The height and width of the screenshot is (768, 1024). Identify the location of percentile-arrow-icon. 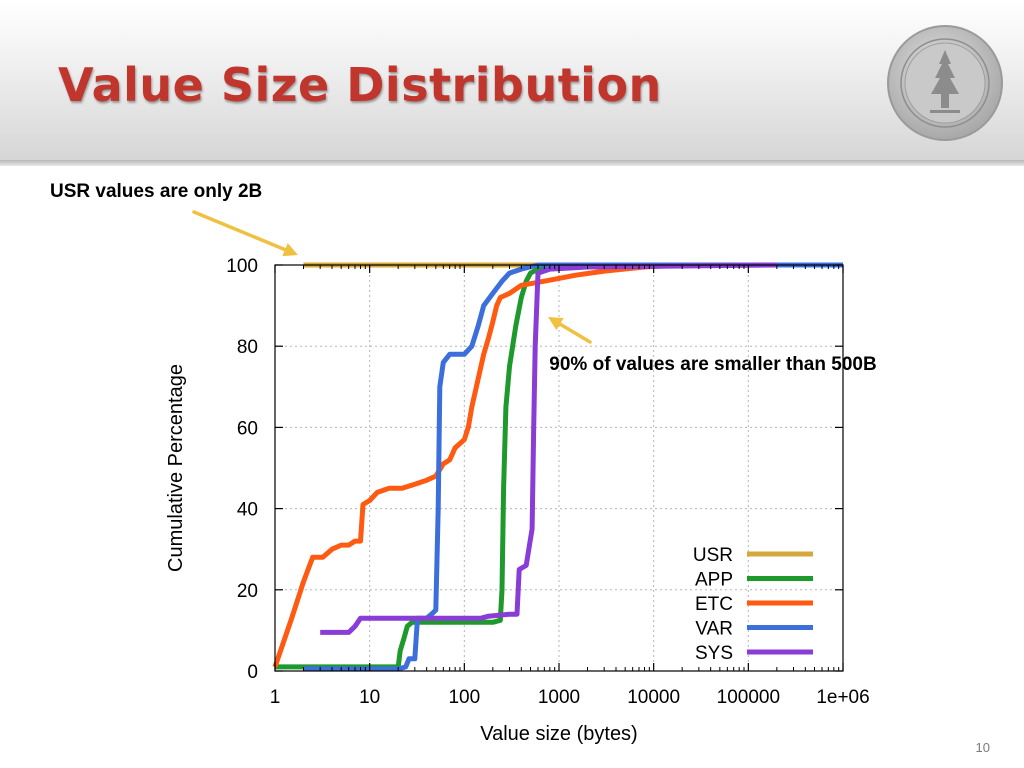
(570, 330).